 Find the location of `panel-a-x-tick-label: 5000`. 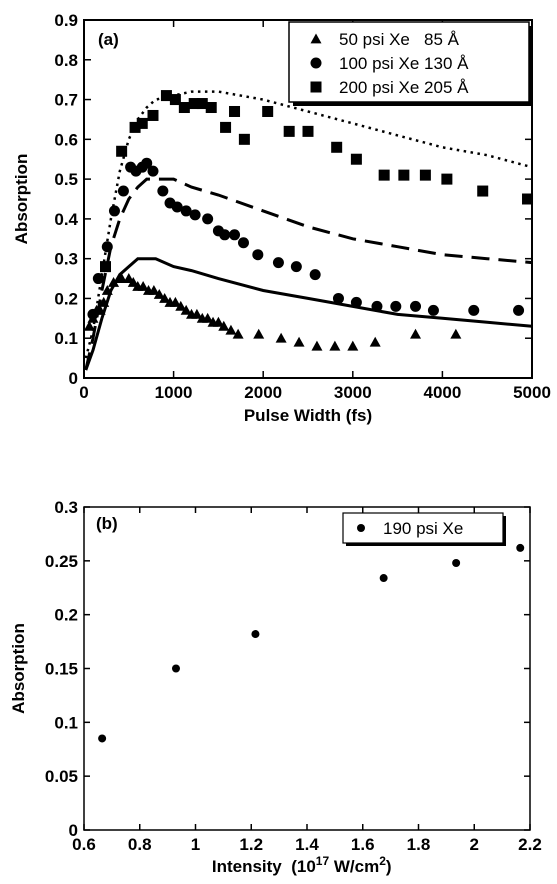

panel-a-x-tick-label: 5000 is located at coordinates (532, 392).